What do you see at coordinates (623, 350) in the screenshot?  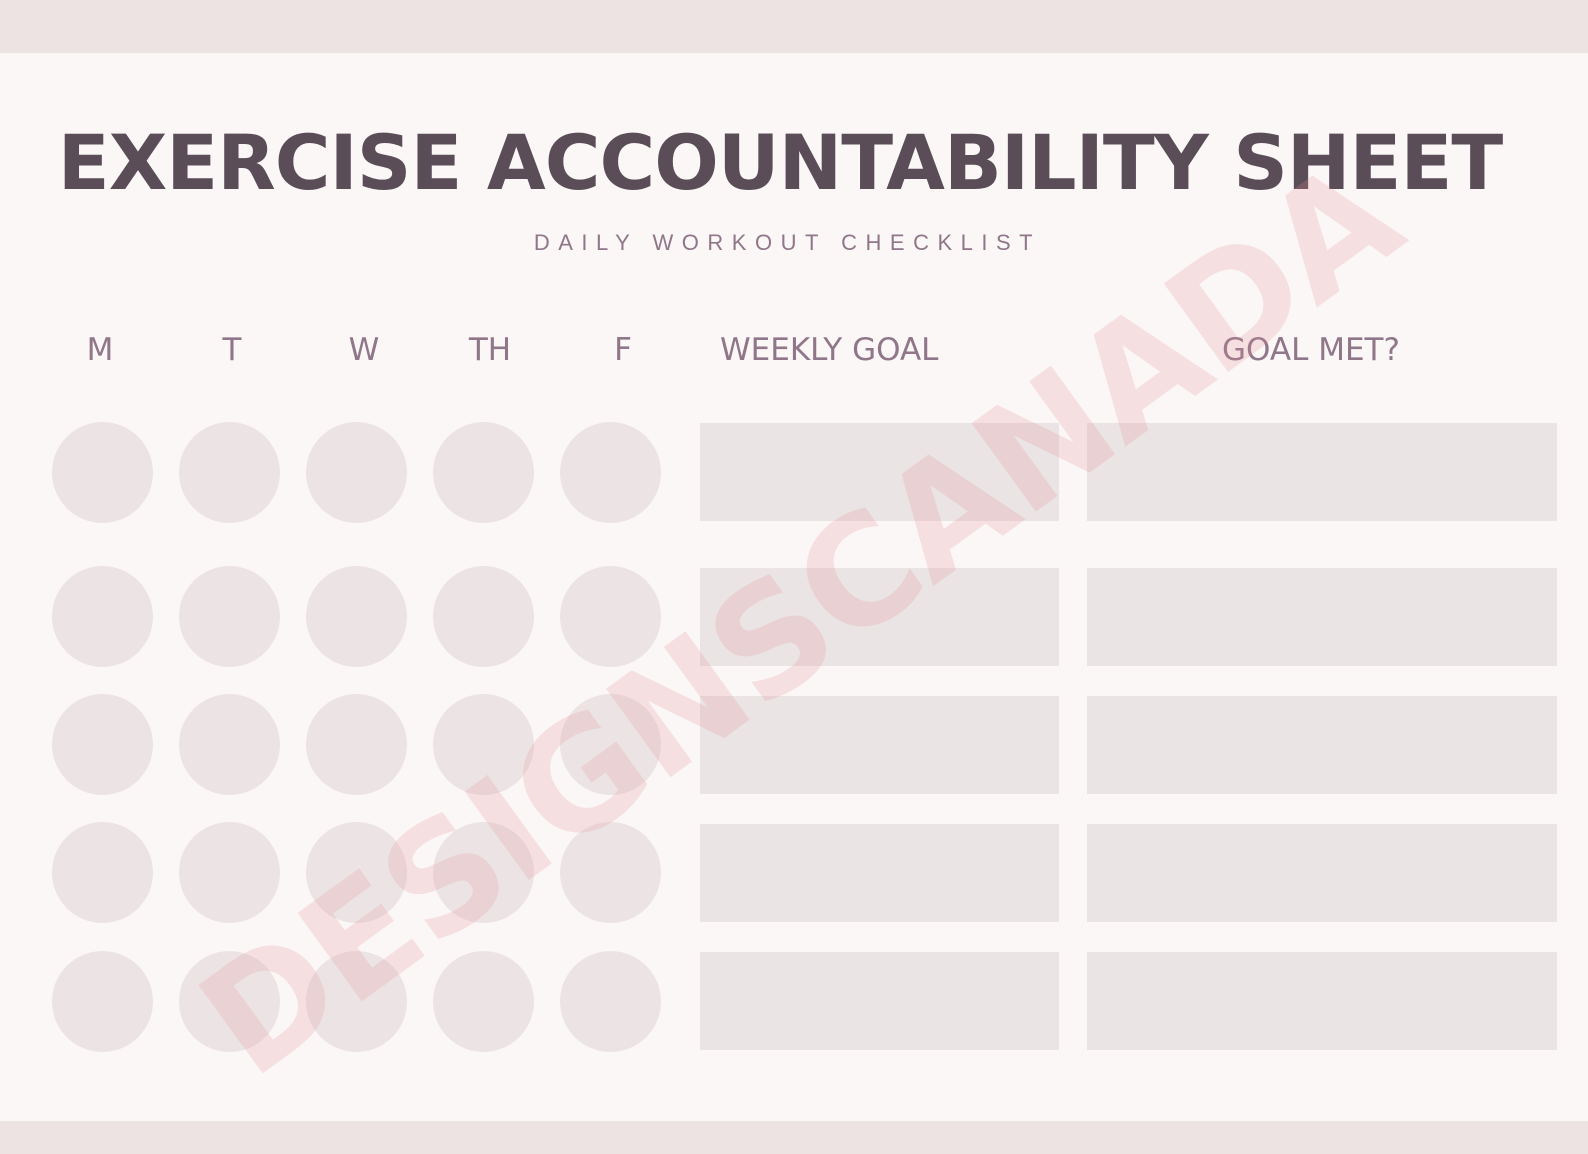 I see `column-label-friday: F` at bounding box center [623, 350].